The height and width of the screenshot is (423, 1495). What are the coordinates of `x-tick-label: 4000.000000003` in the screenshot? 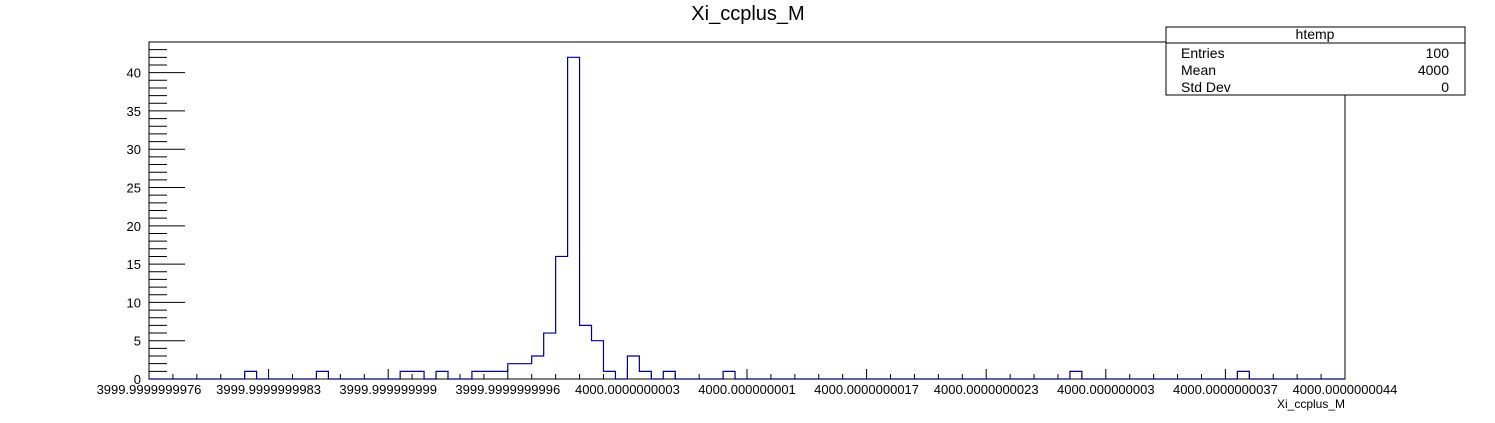 It's located at (1106, 389).